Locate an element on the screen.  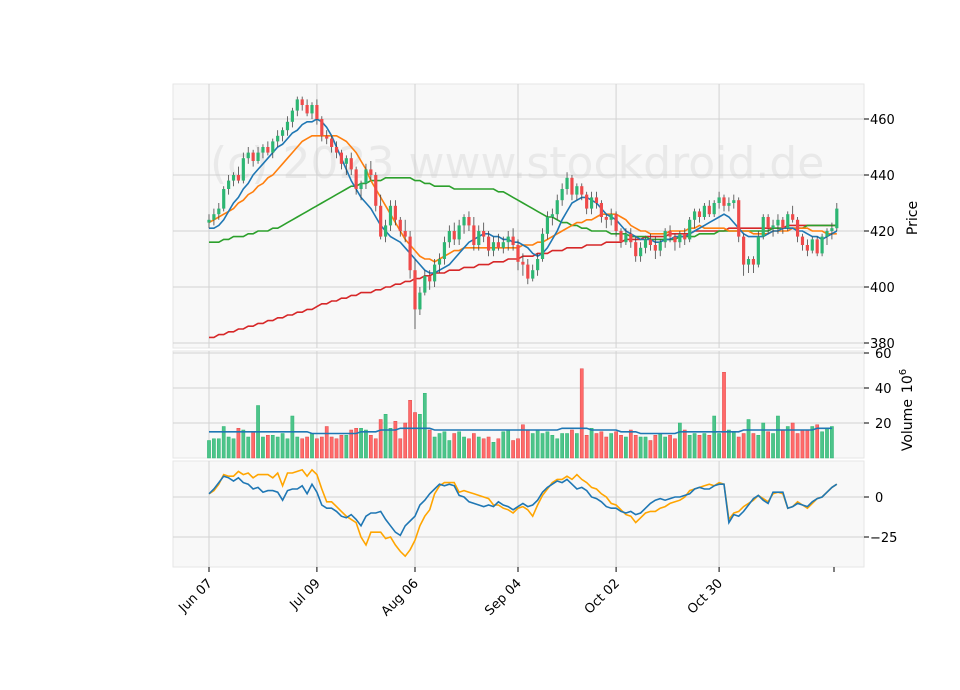
price-axis-title: Price is located at coordinates (913, 218).